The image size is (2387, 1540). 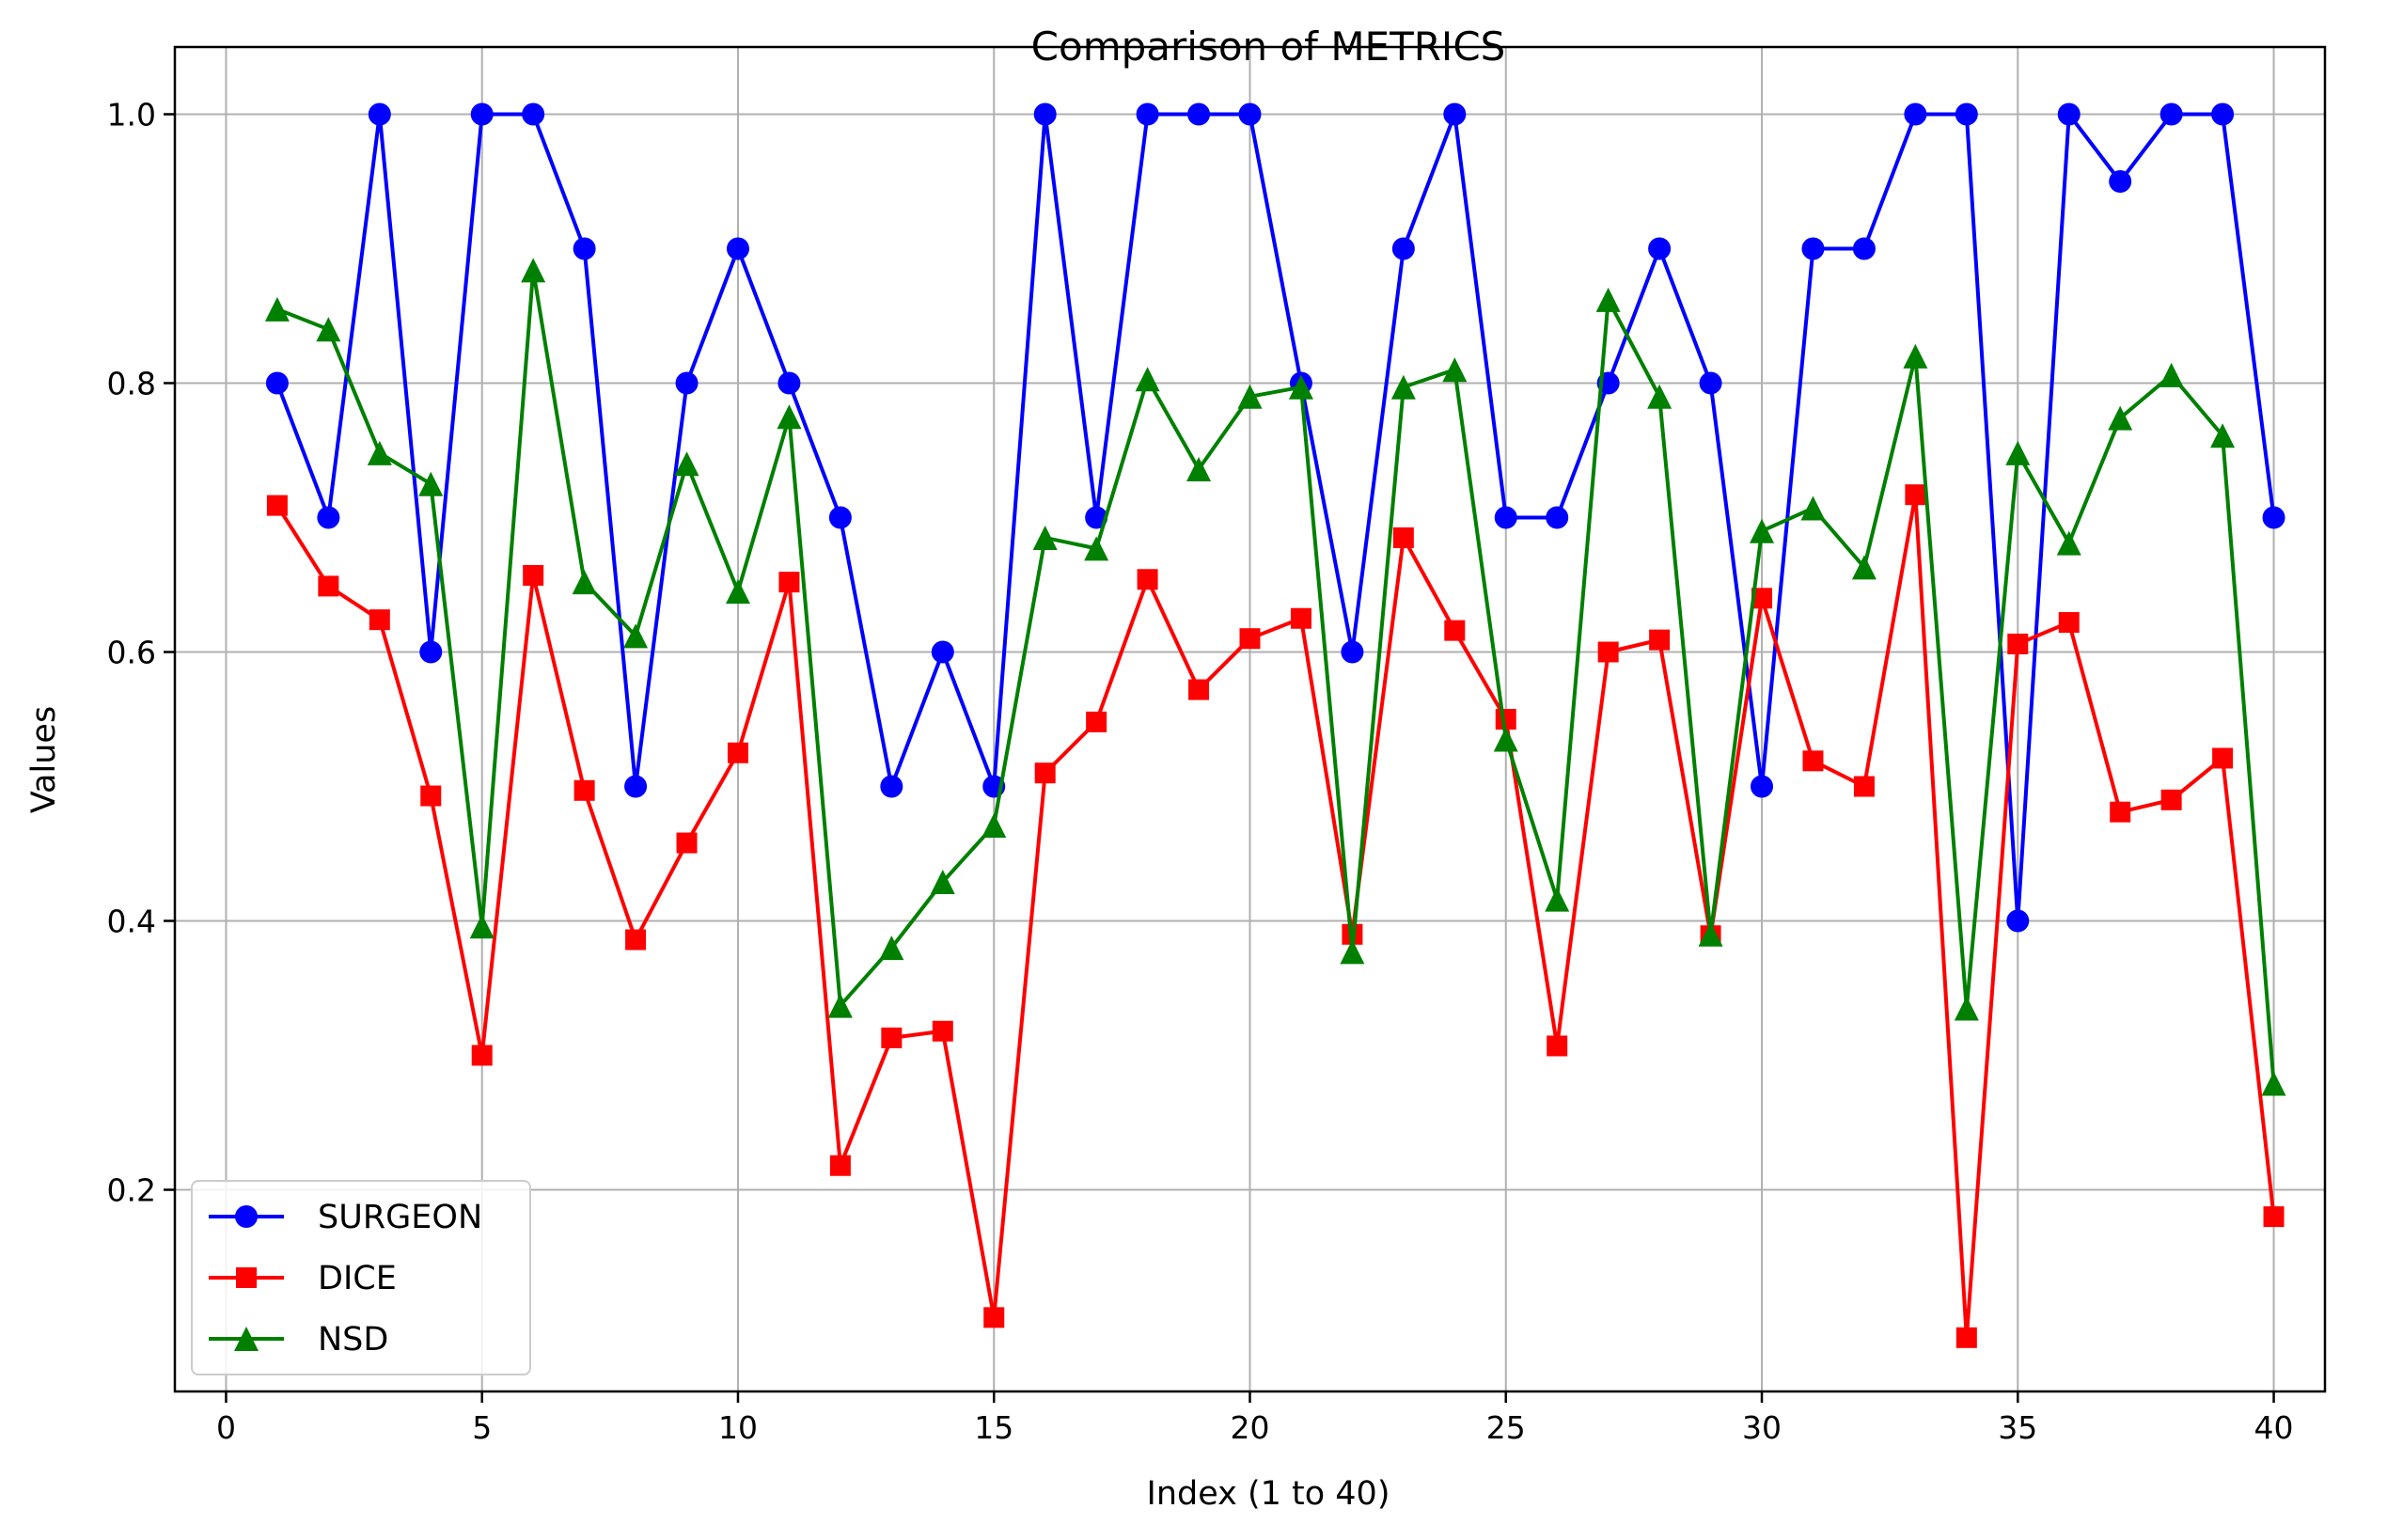 What do you see at coordinates (131, 384) in the screenshot?
I see `y-tick-label: 0.8` at bounding box center [131, 384].